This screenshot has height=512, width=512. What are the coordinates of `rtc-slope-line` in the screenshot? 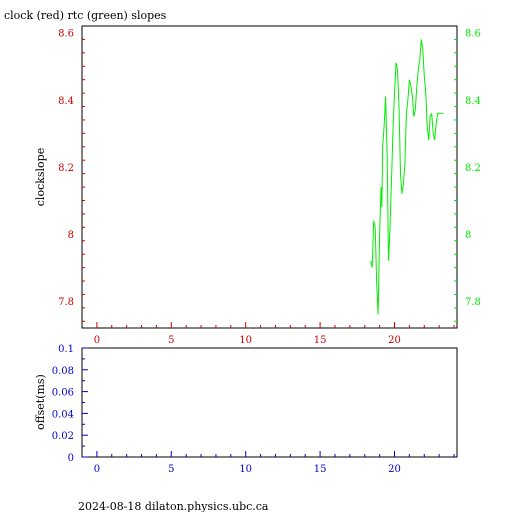 It's located at (407, 177).